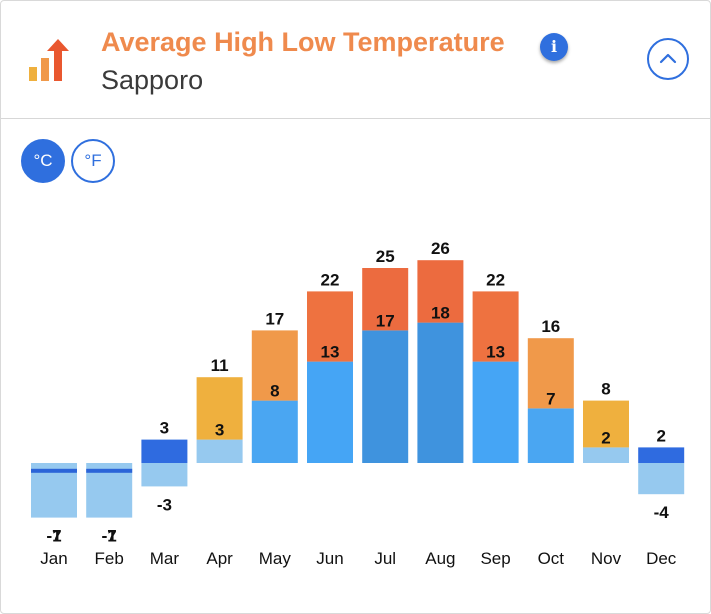 This screenshot has height=614, width=711. Describe the element at coordinates (606, 558) in the screenshot. I see `month-tick-label: Nov` at that location.